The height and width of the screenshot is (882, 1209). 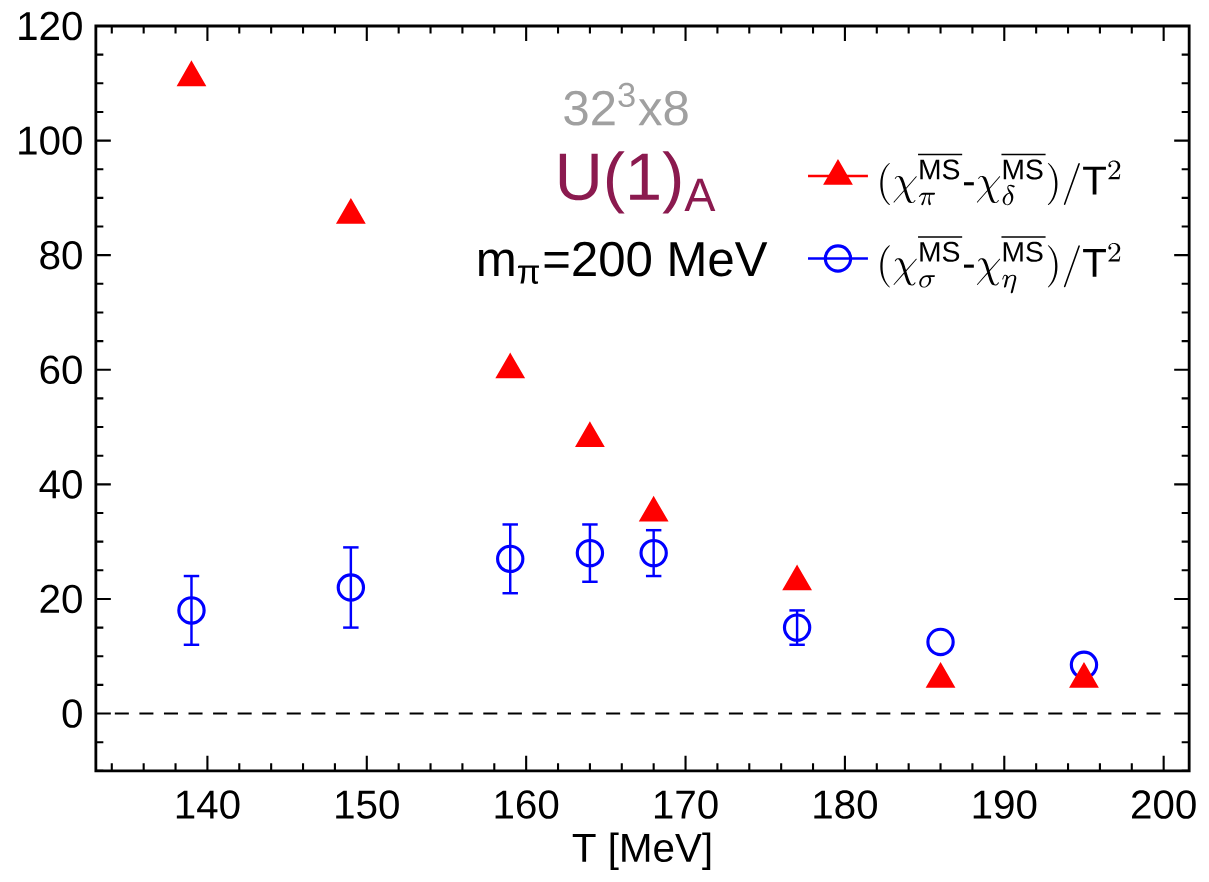 I want to click on x-tick-label: 140, so click(x=208, y=804).